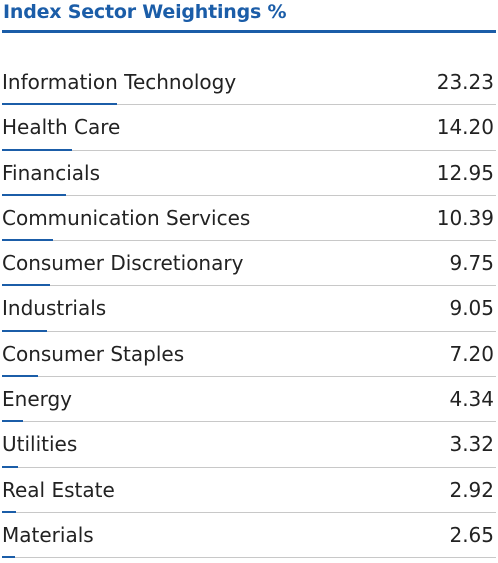  Describe the element at coordinates (249, 128) in the screenshot. I see `table-row: Health Care 14.20` at that location.